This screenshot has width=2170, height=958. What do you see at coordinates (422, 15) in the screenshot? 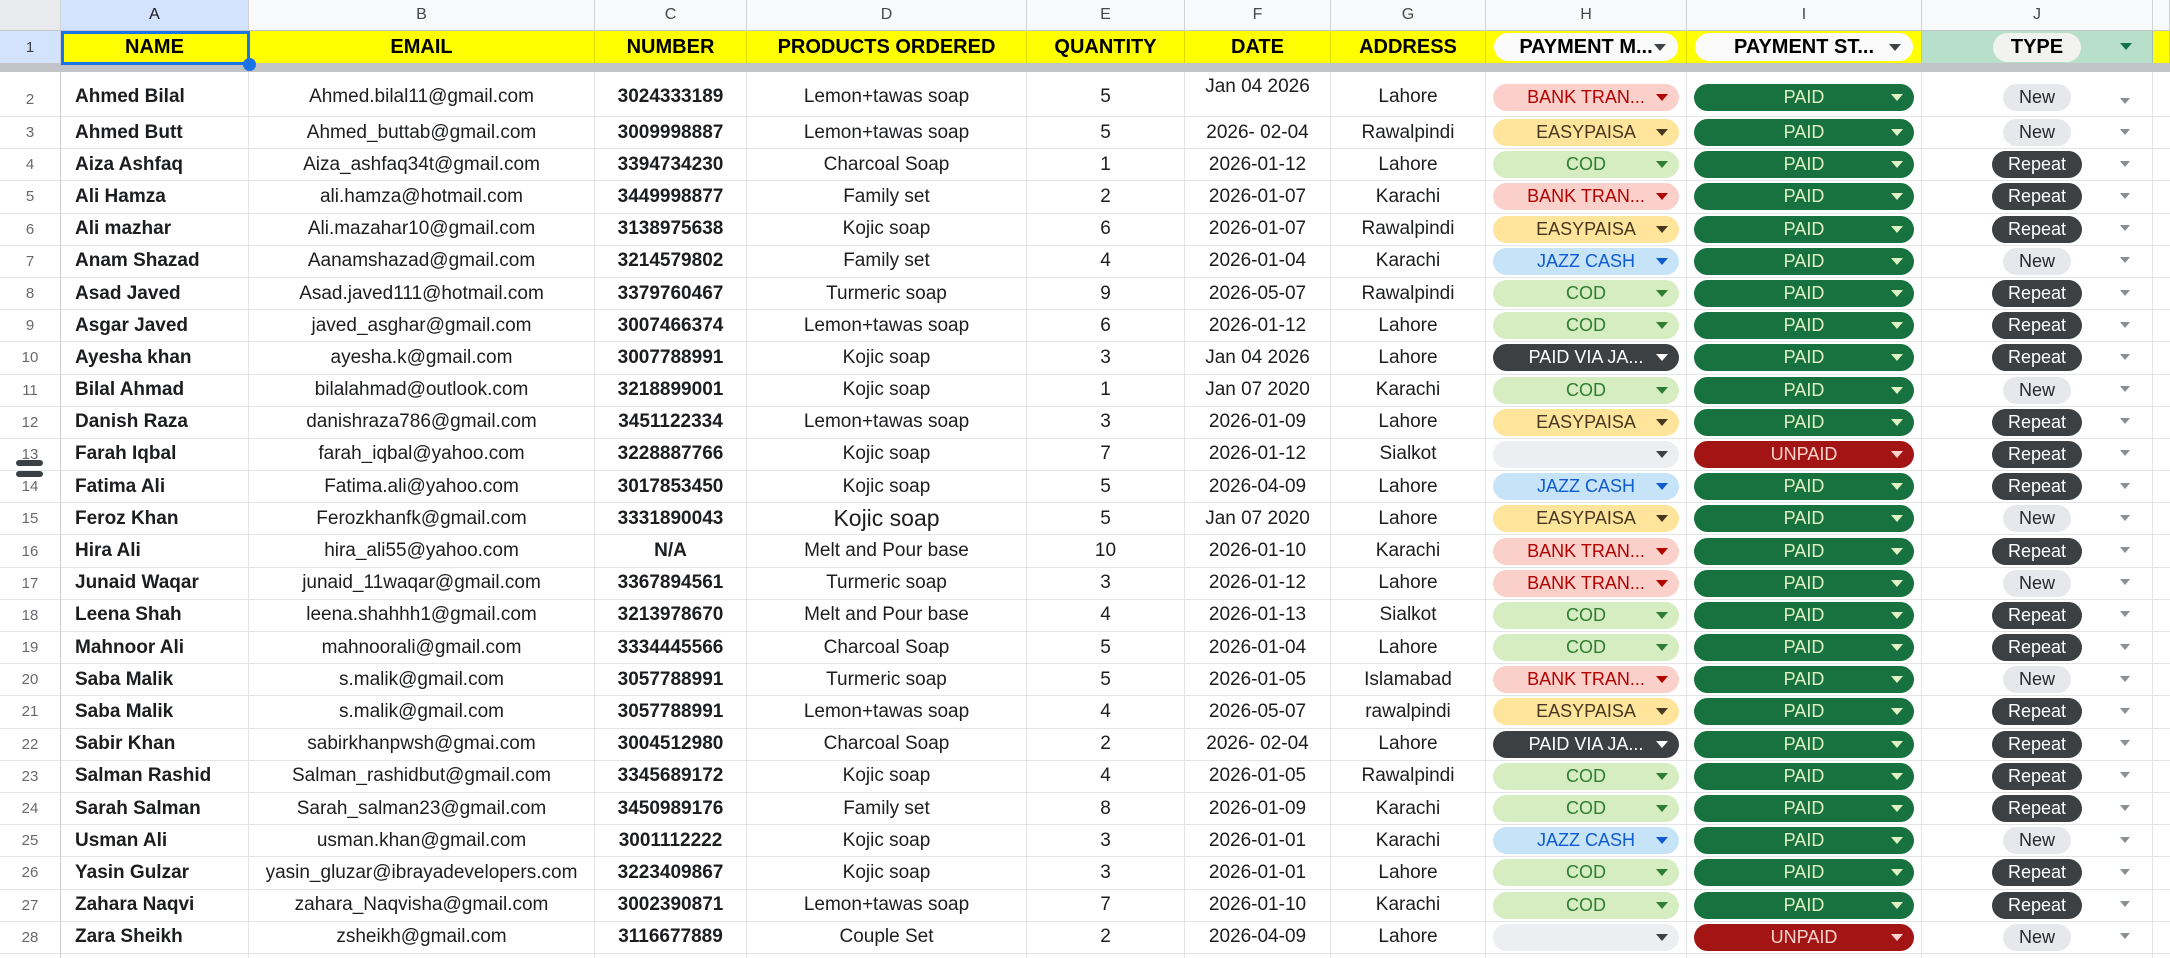
I see `column-header-b: B` at bounding box center [422, 15].